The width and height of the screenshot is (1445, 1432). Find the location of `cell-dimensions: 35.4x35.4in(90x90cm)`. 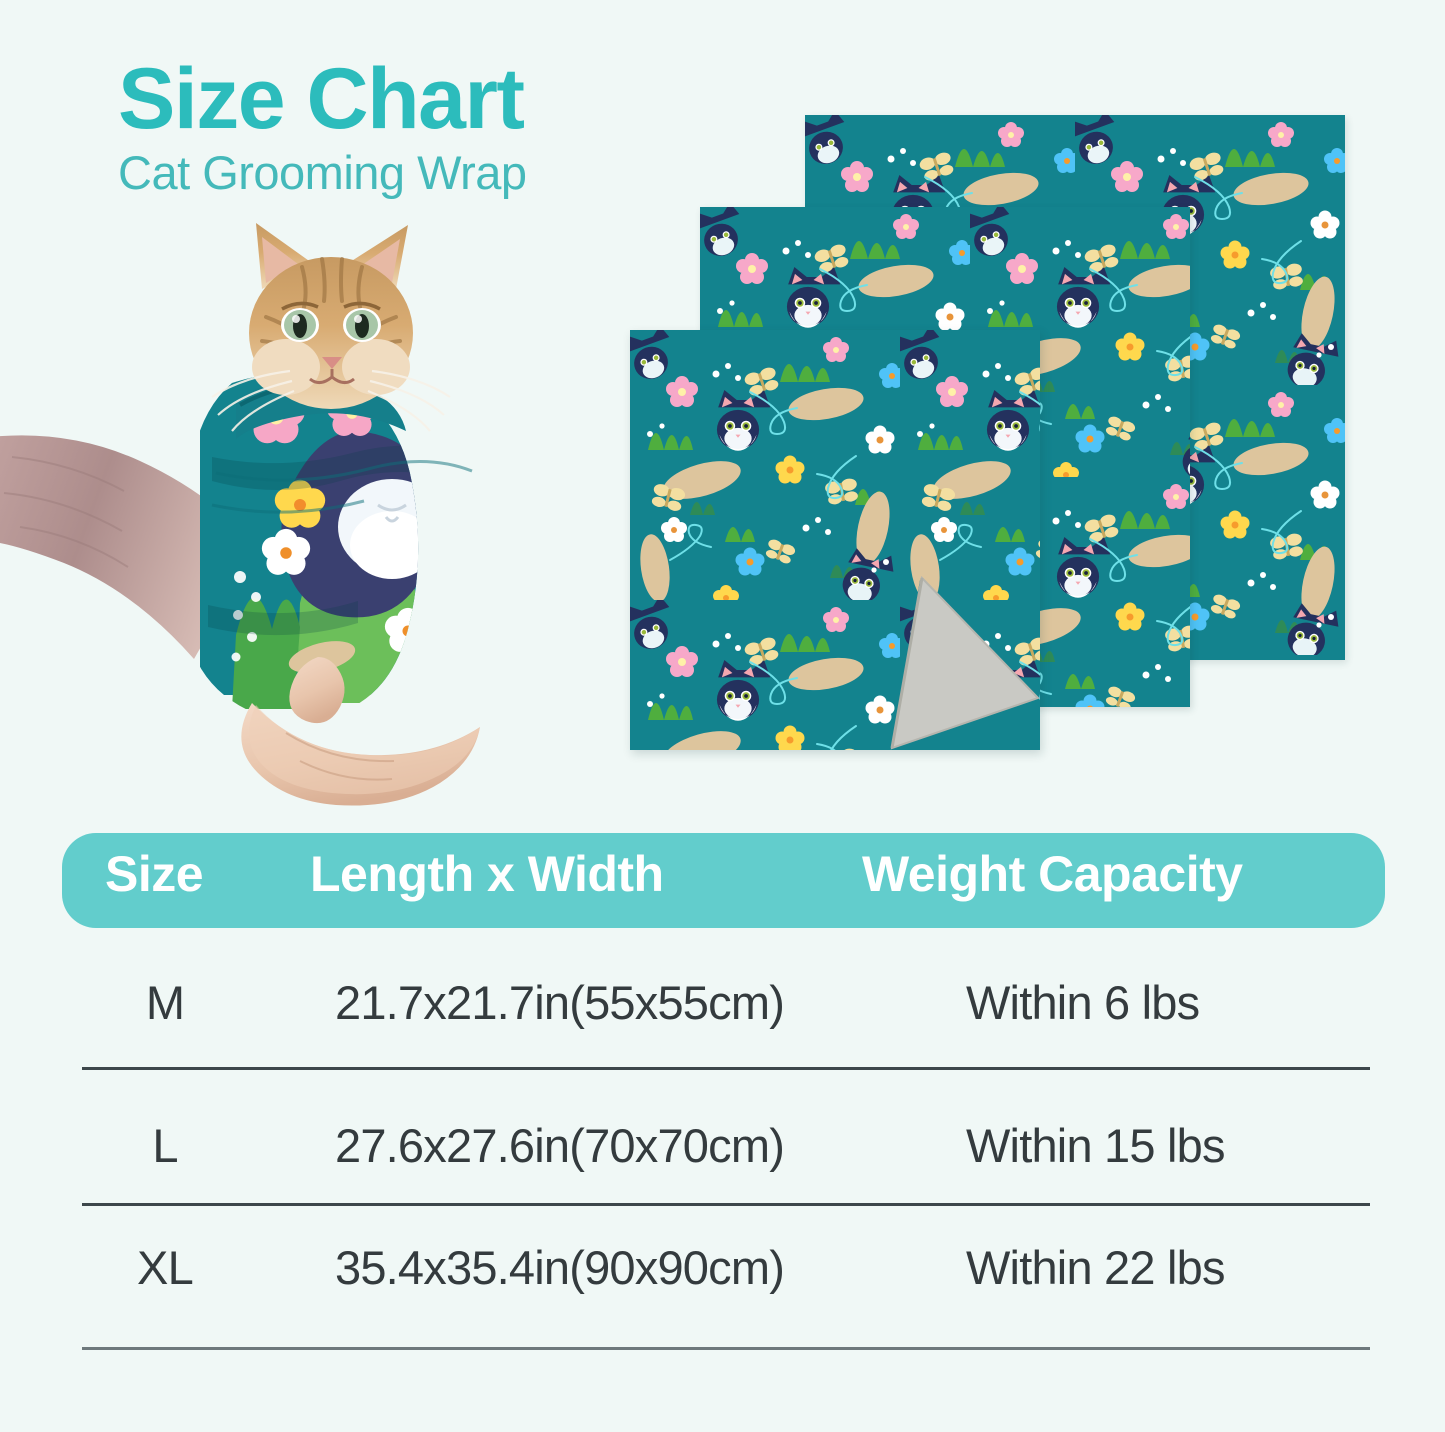

cell-dimensions: 35.4x35.4in(90x90cm) is located at coordinates (560, 1267).